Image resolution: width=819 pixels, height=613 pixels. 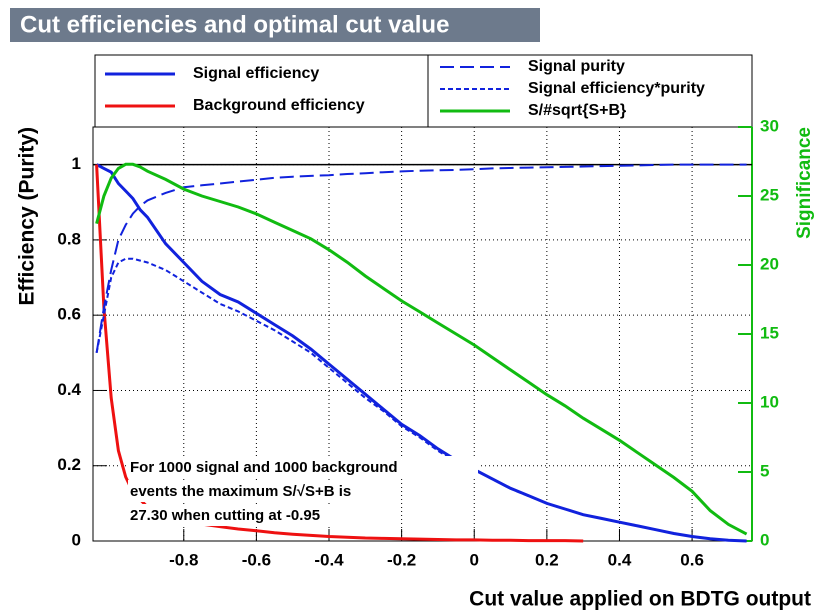 I want to click on y2-tick-label: 30, so click(x=769, y=125).